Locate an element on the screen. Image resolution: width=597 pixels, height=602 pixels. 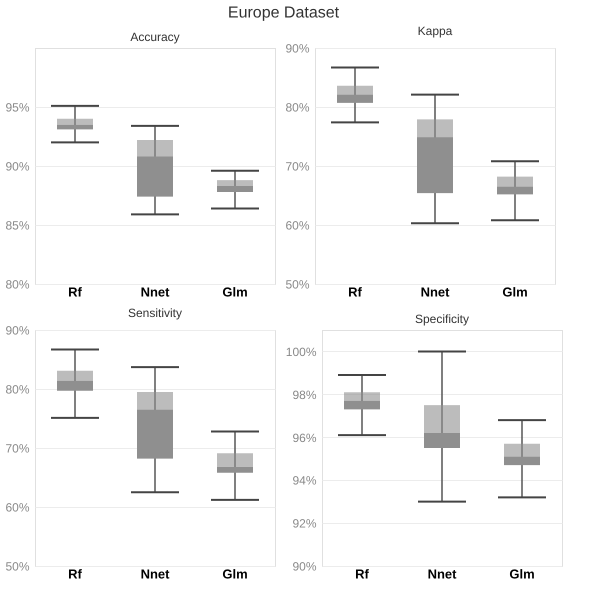
chart-title: Sensitivity is located at coordinates (155, 313).